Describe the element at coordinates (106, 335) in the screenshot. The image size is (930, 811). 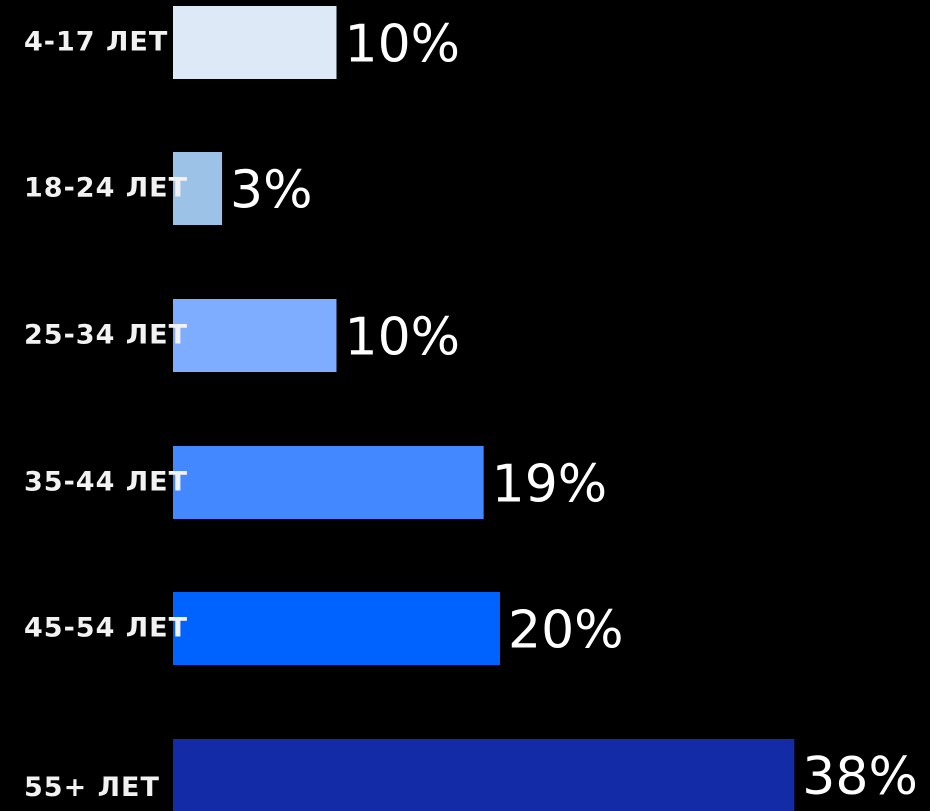
I see `category-label-3: 25-34 ЛЕТ` at that location.